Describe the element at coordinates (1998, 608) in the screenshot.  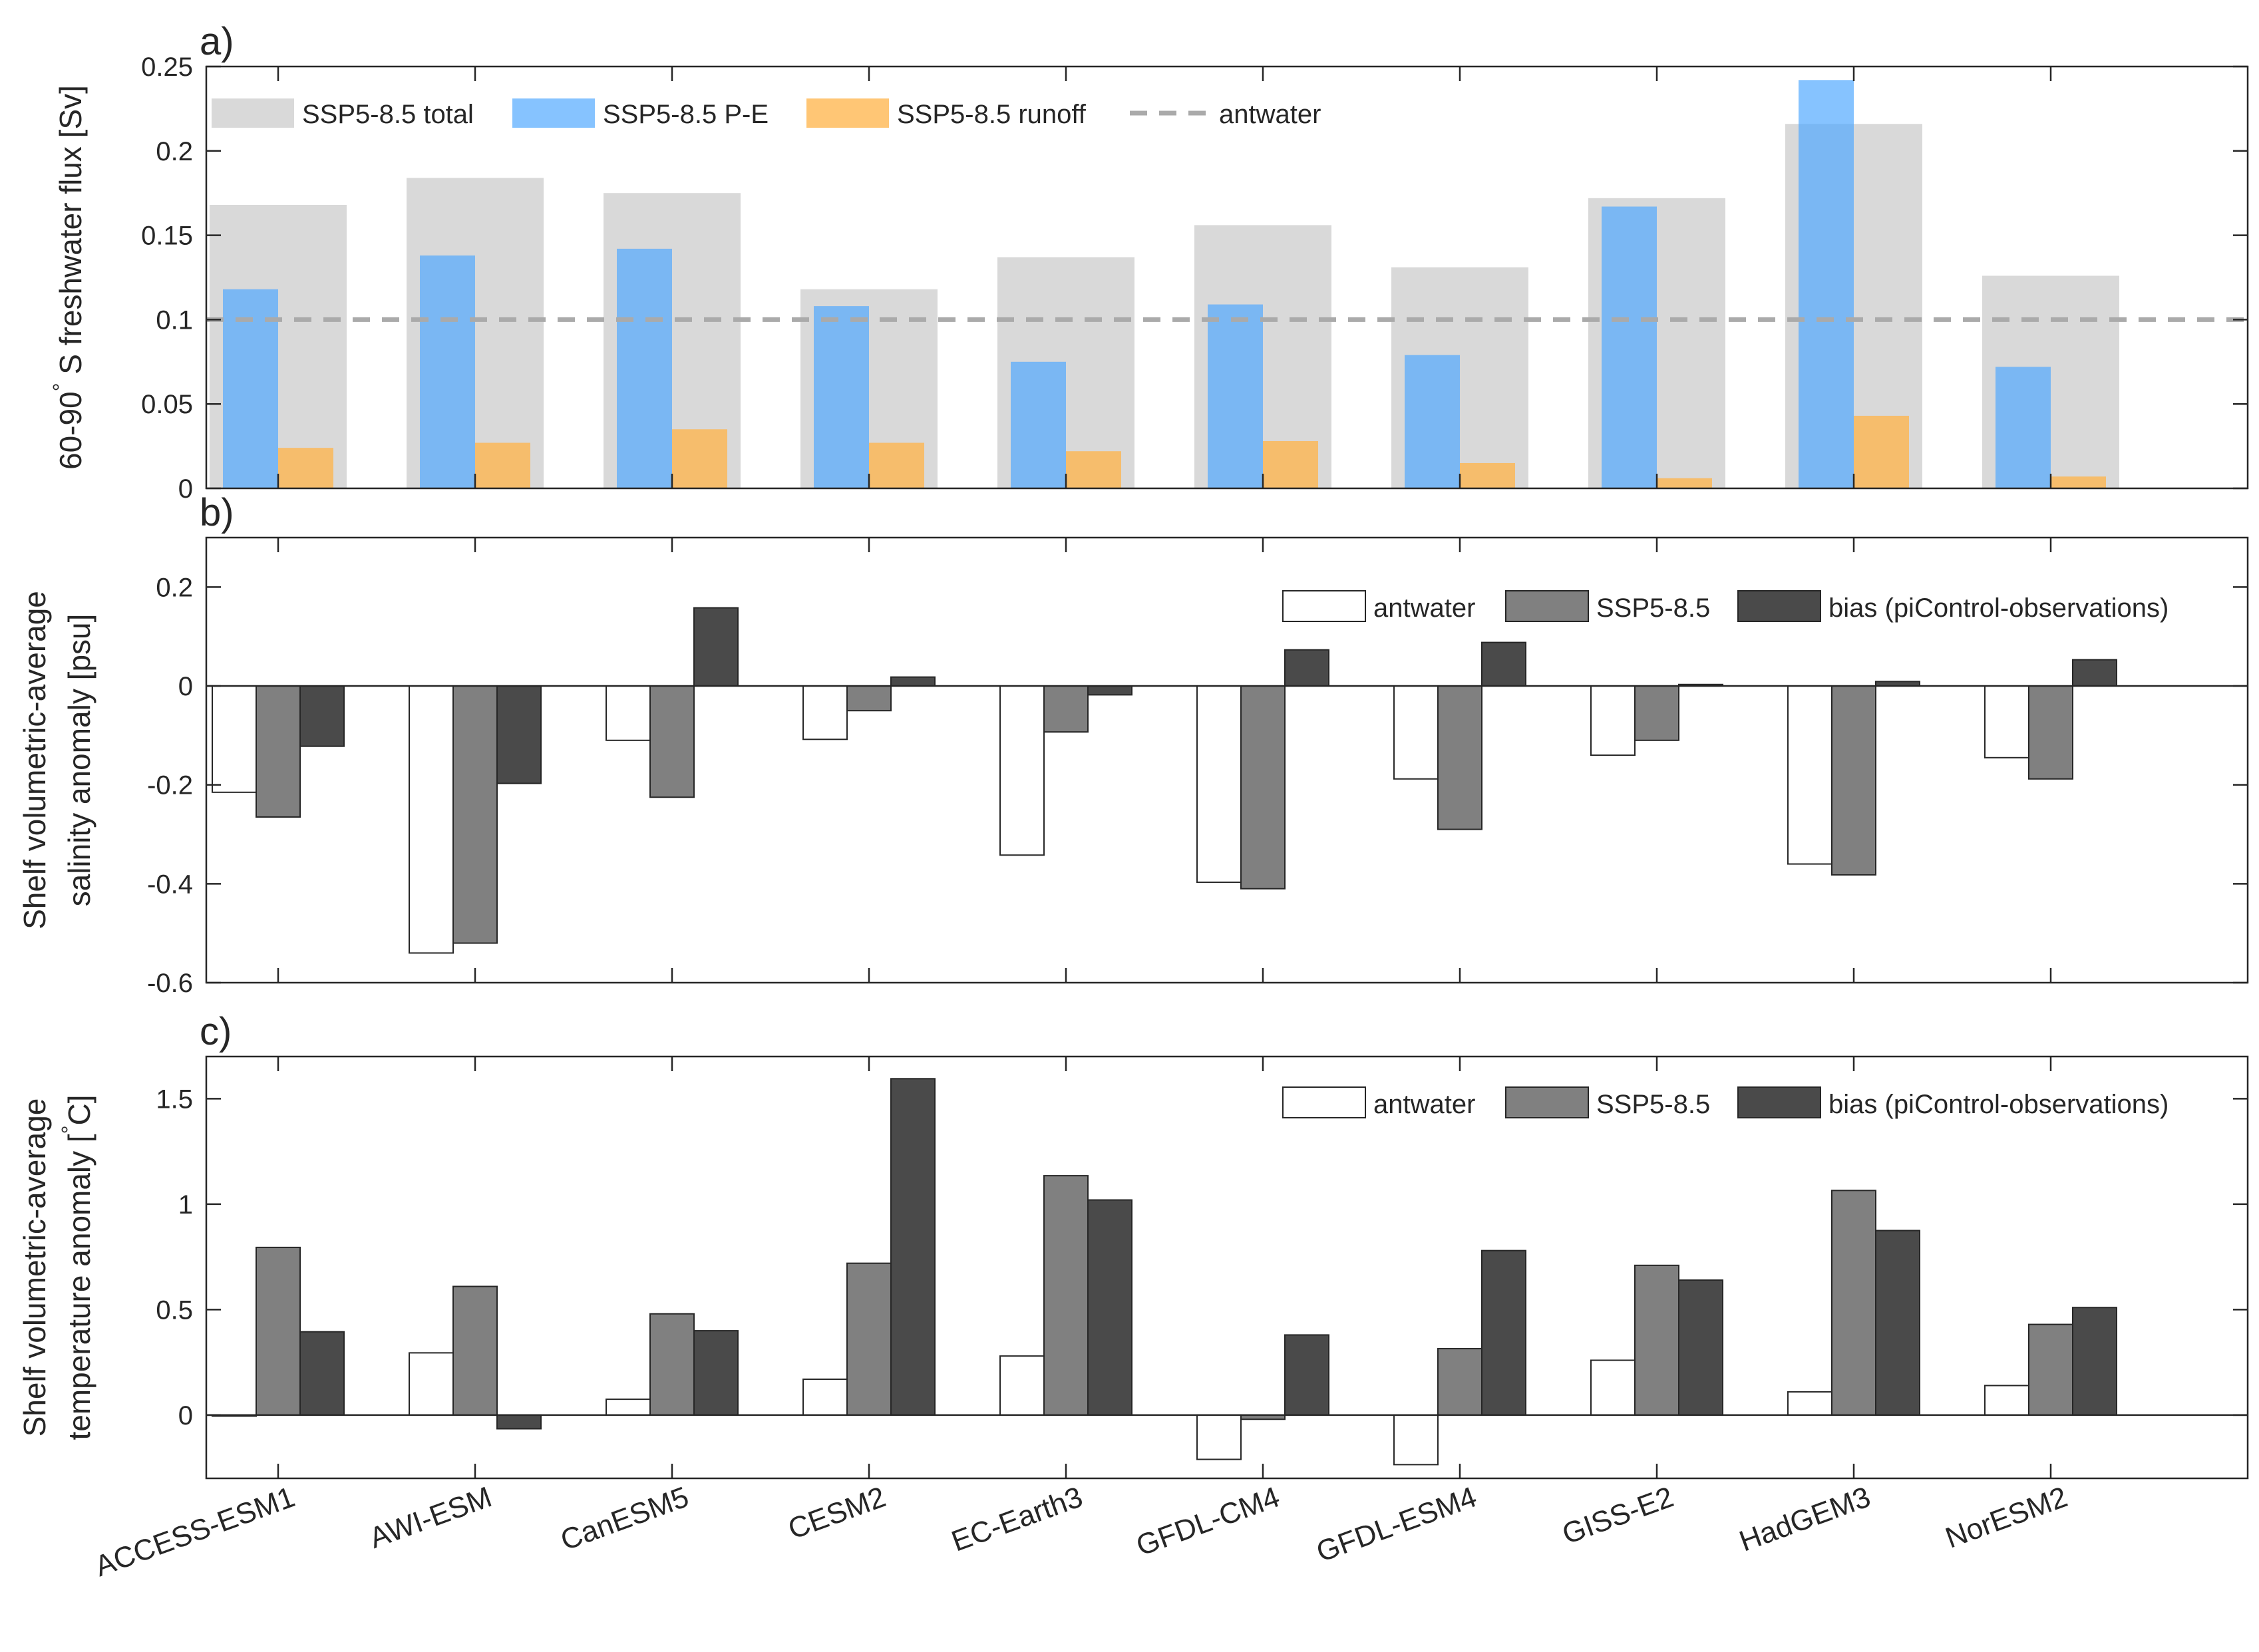
I see `legend-label: bias (piControl-observations)` at that location.